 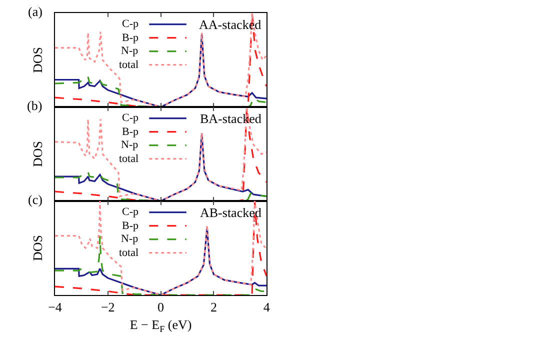 What do you see at coordinates (35, 199) in the screenshot?
I see `text: (c)` at bounding box center [35, 199].